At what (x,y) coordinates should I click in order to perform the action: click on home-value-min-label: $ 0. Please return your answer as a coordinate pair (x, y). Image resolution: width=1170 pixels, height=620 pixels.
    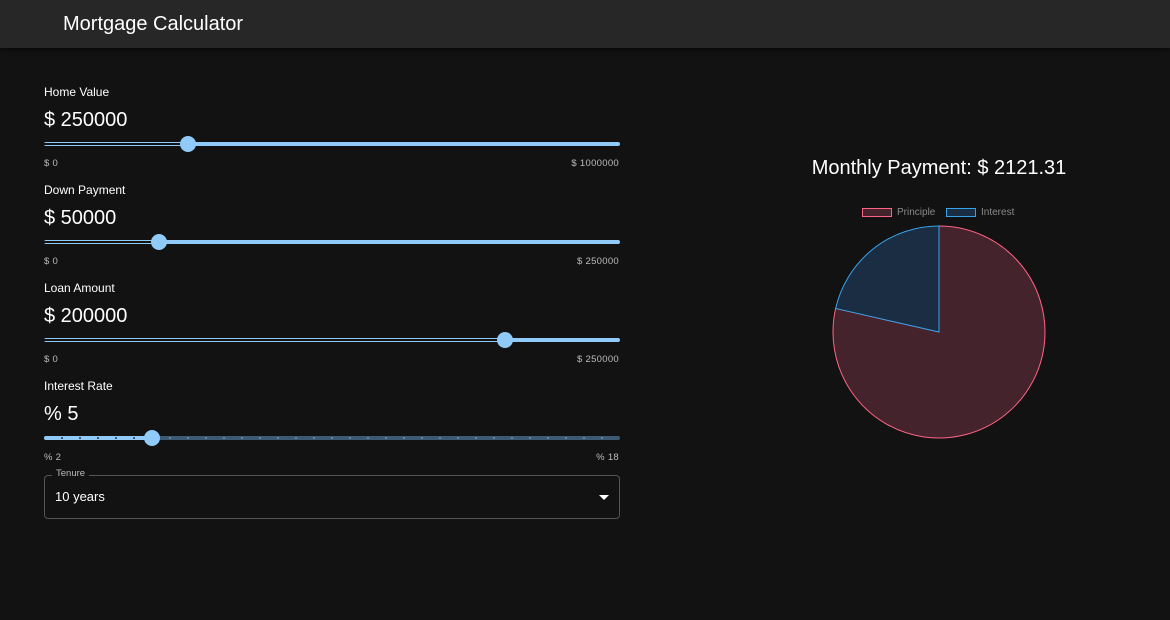
    Looking at the image, I should click on (51, 163).